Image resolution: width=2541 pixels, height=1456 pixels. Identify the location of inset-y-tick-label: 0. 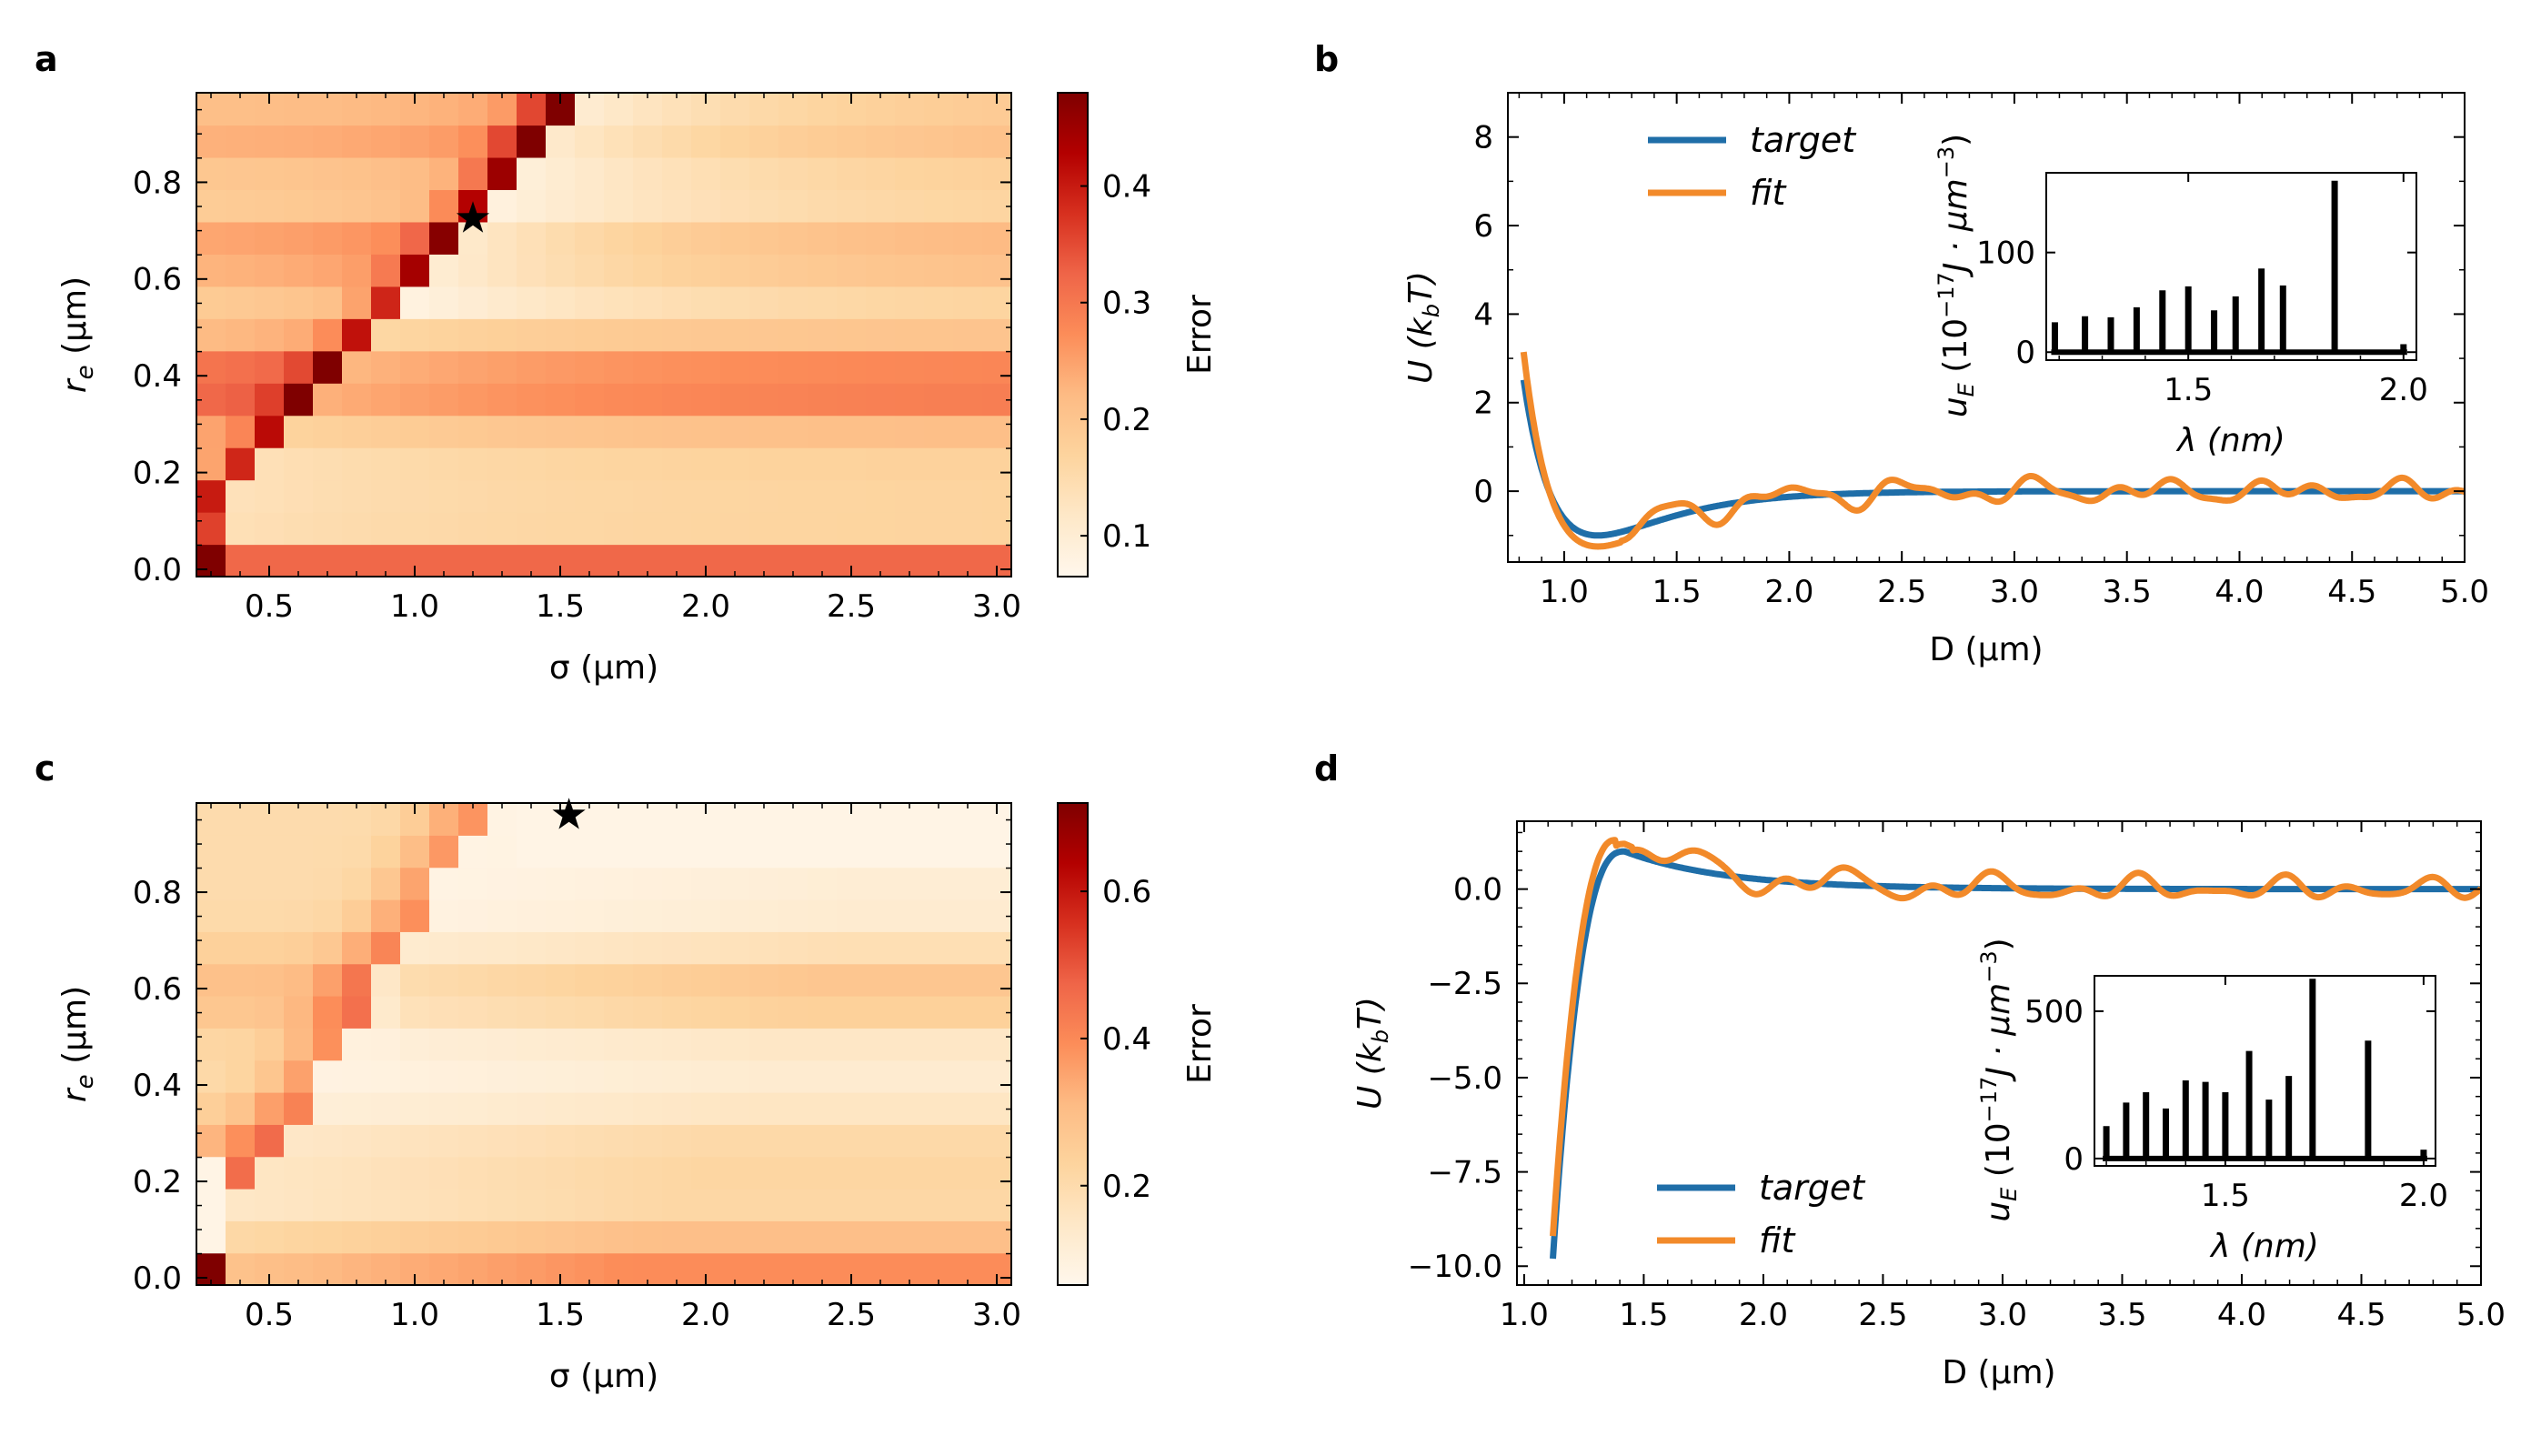
(2025, 353).